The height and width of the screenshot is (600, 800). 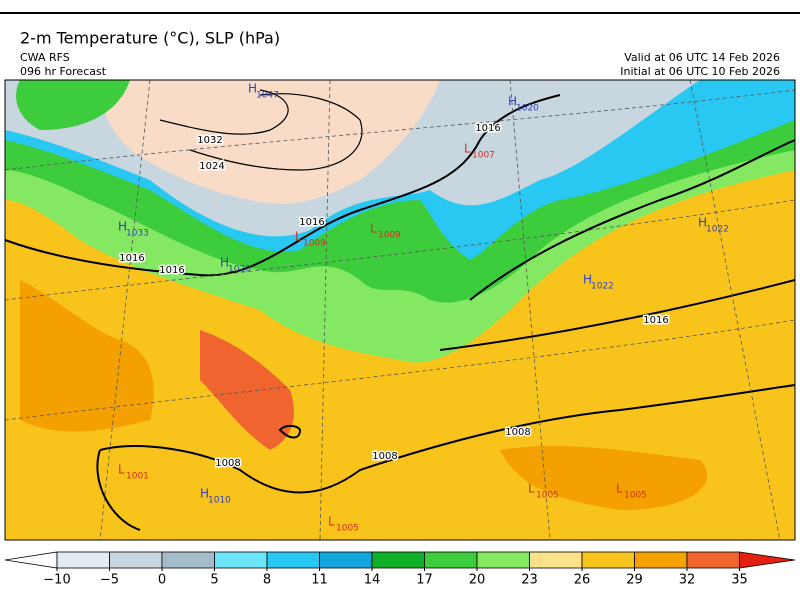 I want to click on colorbar-tick-label: 23, so click(x=529, y=580).